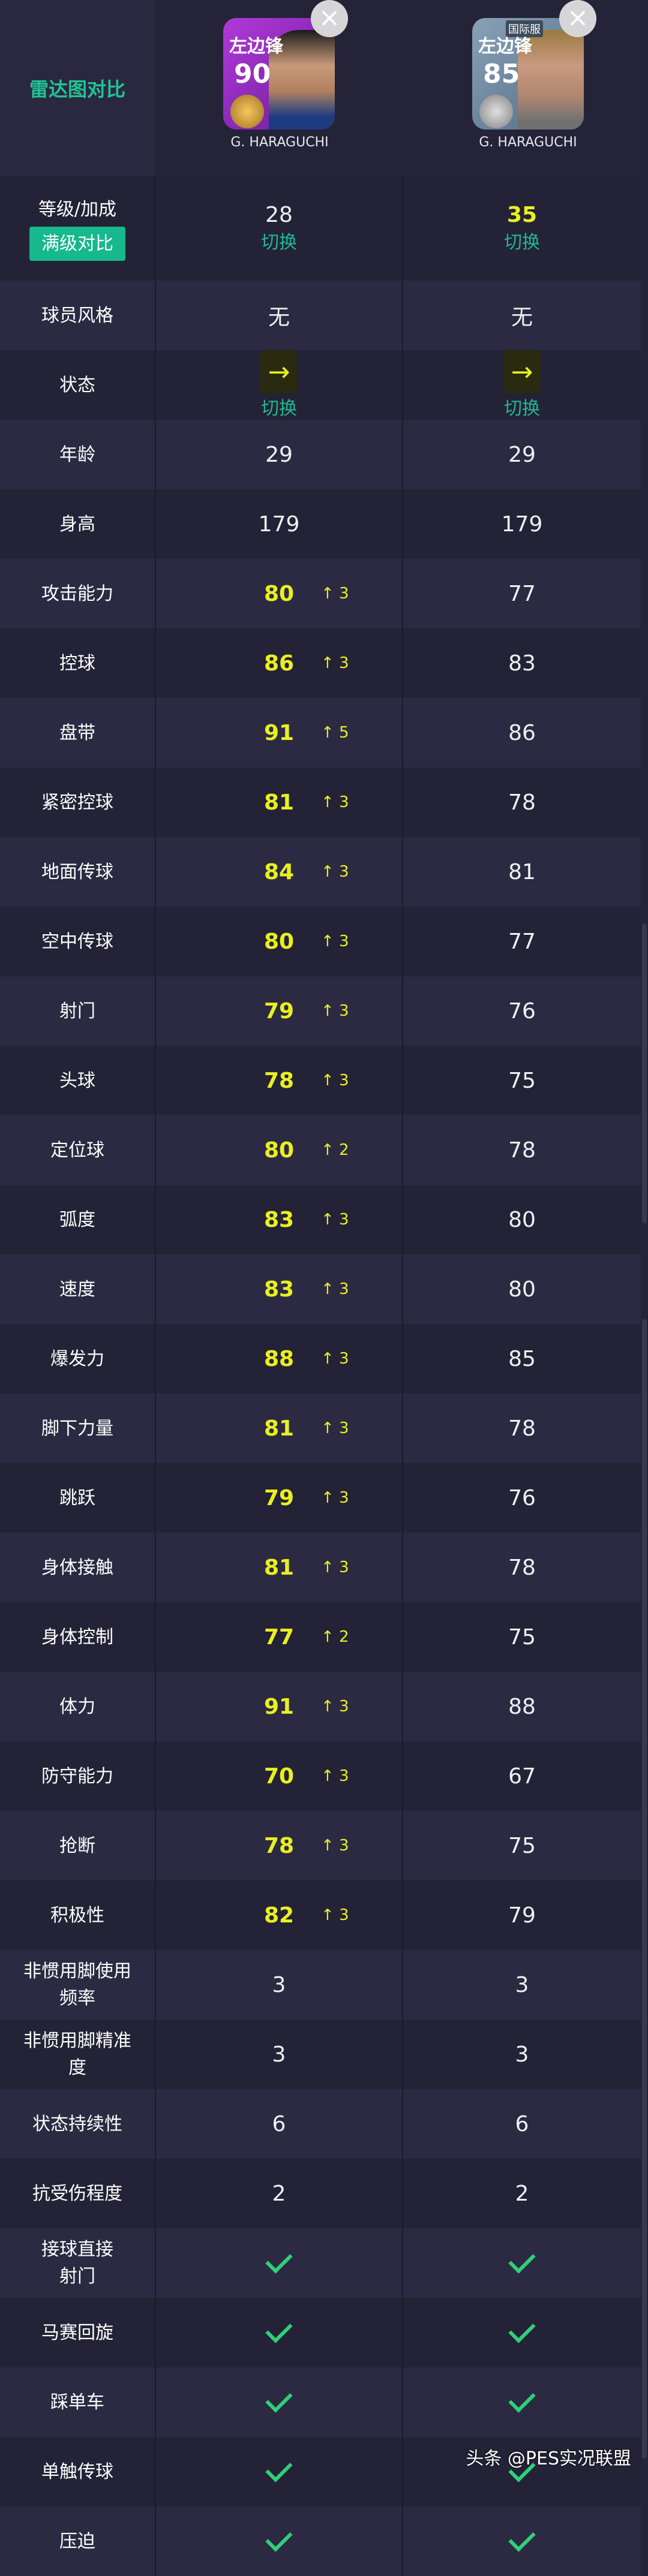 The height and width of the screenshot is (2576, 648). I want to click on player-name-2: G. HARAGUCHI, so click(528, 142).